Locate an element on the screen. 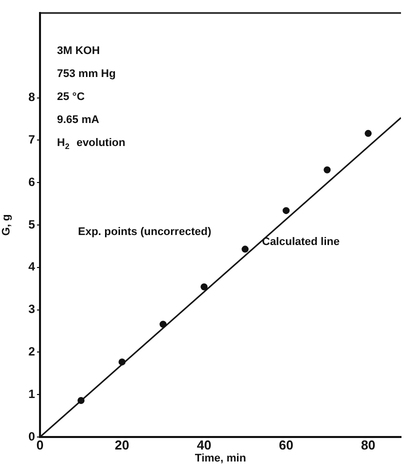  series-label: Calculated line is located at coordinates (301, 242).